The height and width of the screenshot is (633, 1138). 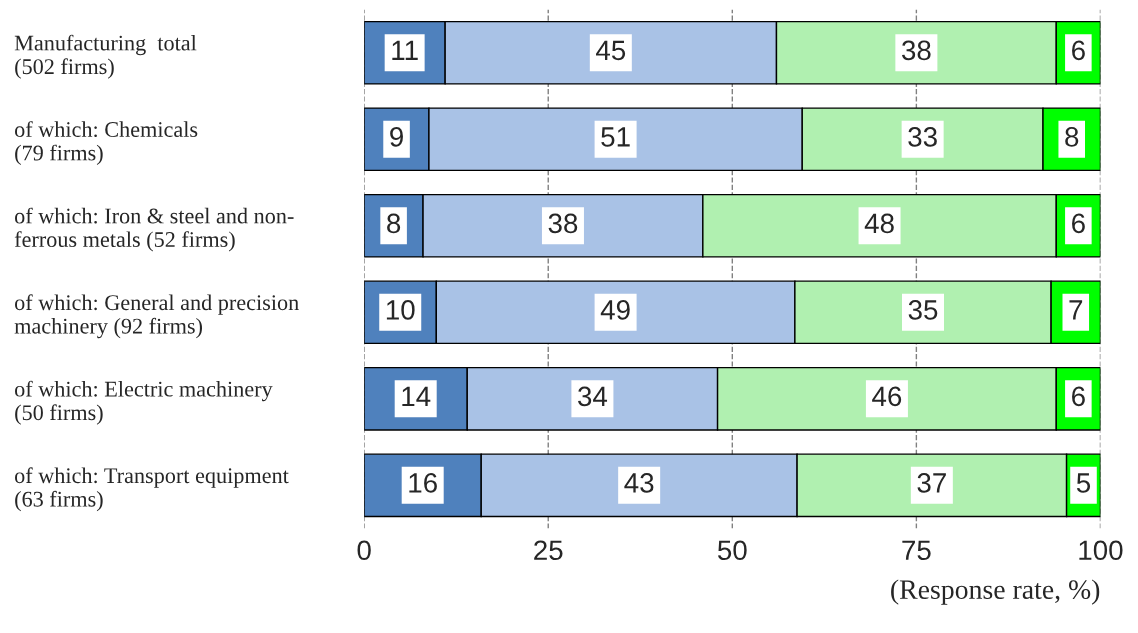 What do you see at coordinates (105, 56) in the screenshot?
I see `y-tick-label: Manufacturing total (502 firms)` at bounding box center [105, 56].